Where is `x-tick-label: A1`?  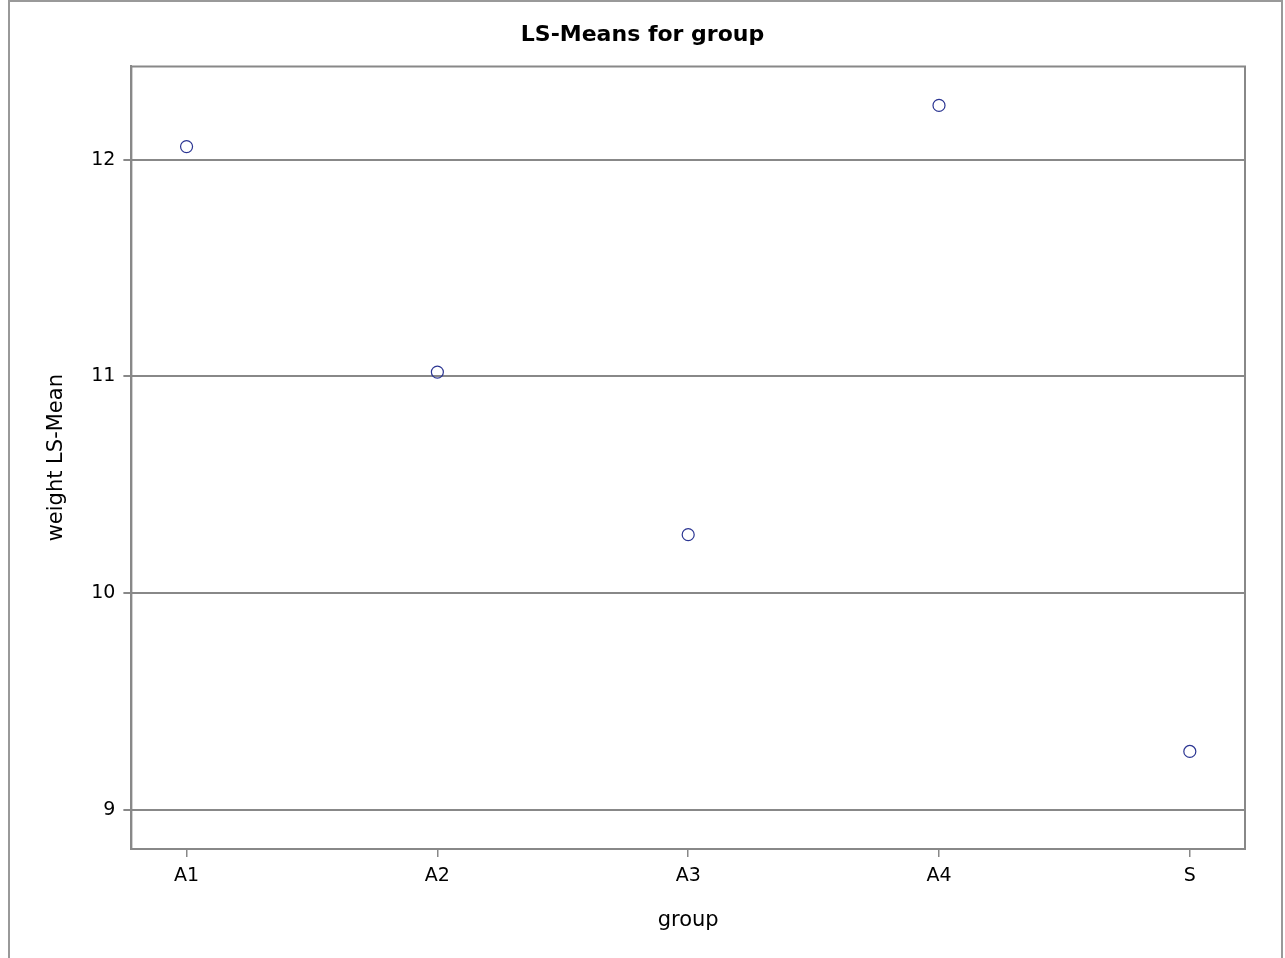
x-tick-label: A1 is located at coordinates (187, 874).